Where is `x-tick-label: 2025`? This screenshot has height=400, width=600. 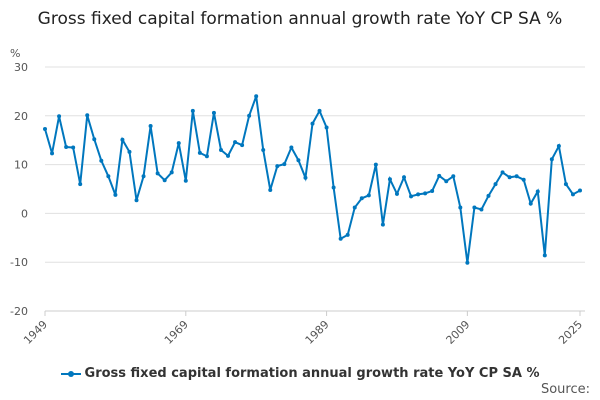
x-tick-label: 2025 is located at coordinates (570, 332).